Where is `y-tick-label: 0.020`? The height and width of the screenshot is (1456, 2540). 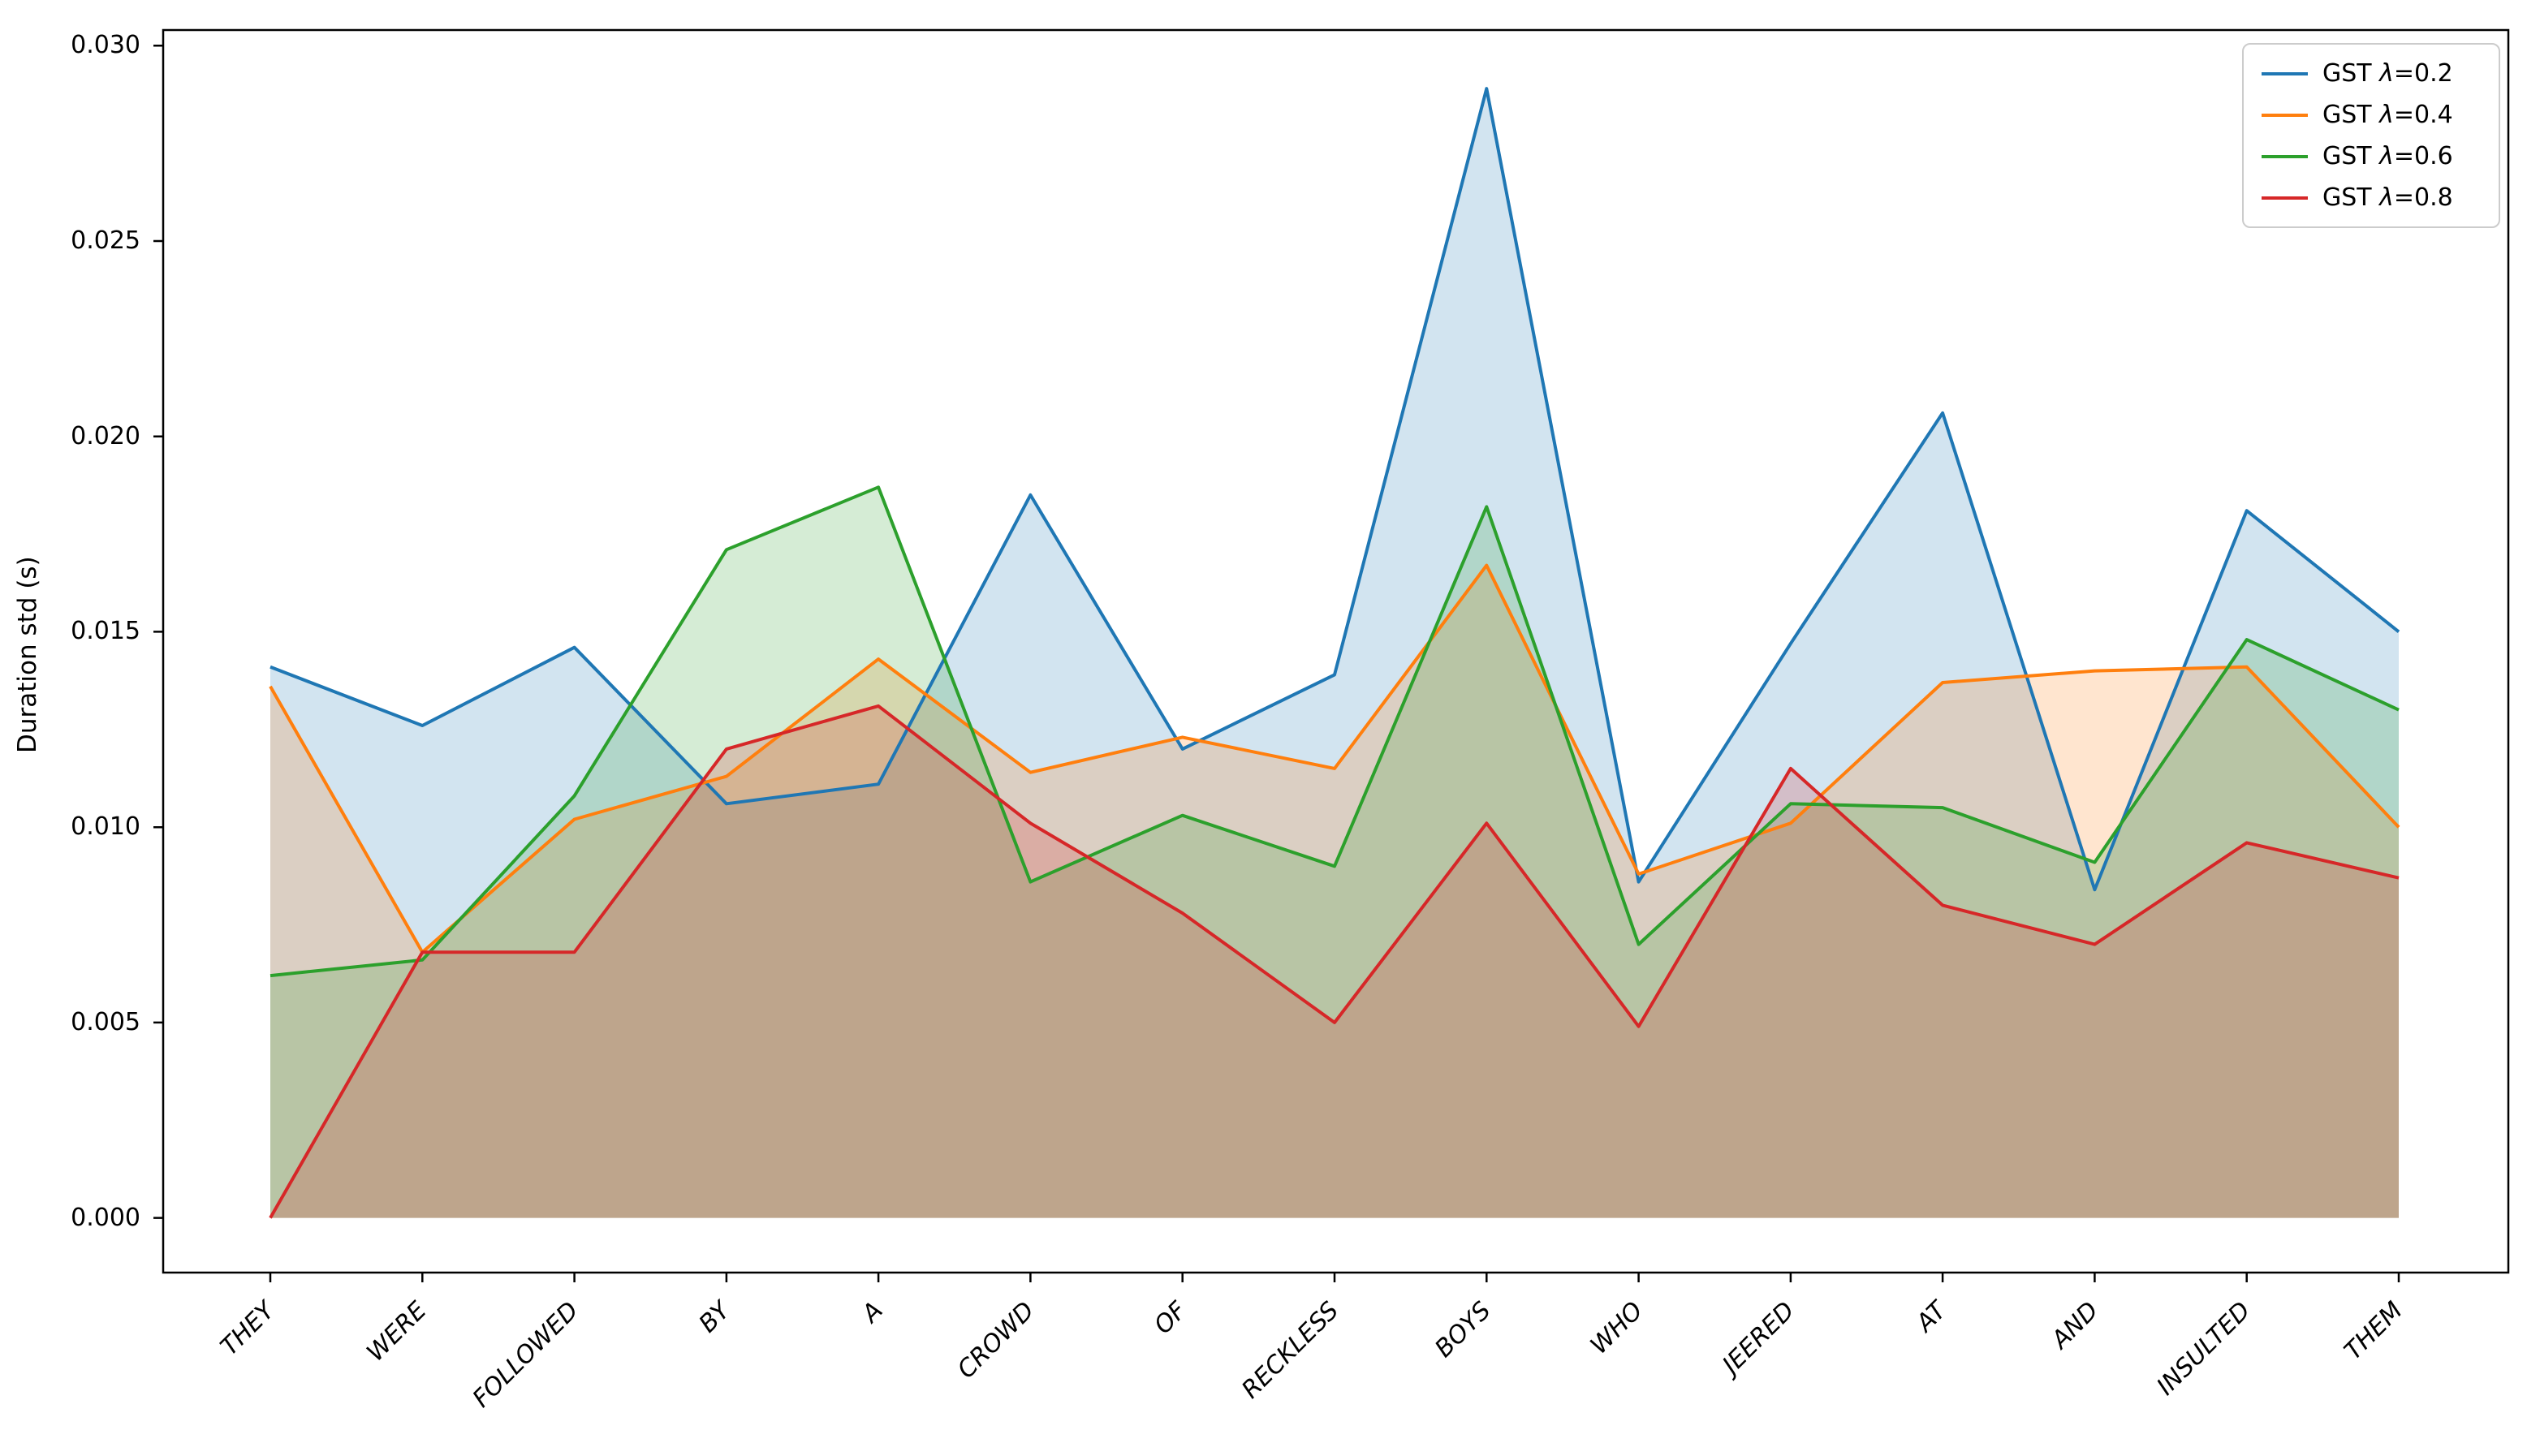 y-tick-label: 0.020 is located at coordinates (106, 436).